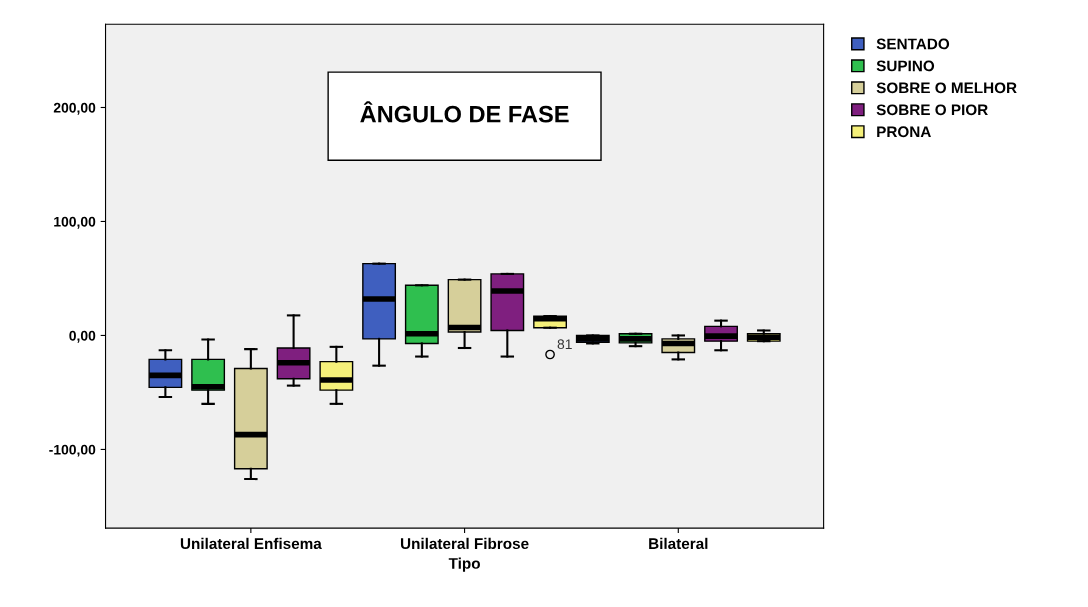 The height and width of the screenshot is (607, 1088). Describe the element at coordinates (946, 88) in the screenshot. I see `legend-label: SOBRE O MELHOR` at that location.